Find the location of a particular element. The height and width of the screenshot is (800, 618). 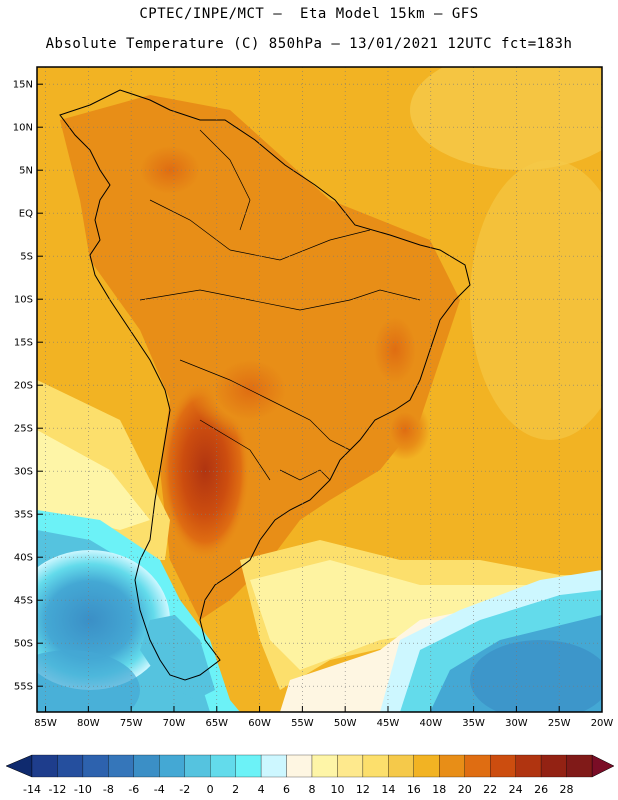

lon-tick-label: 85W is located at coordinates (45, 723).